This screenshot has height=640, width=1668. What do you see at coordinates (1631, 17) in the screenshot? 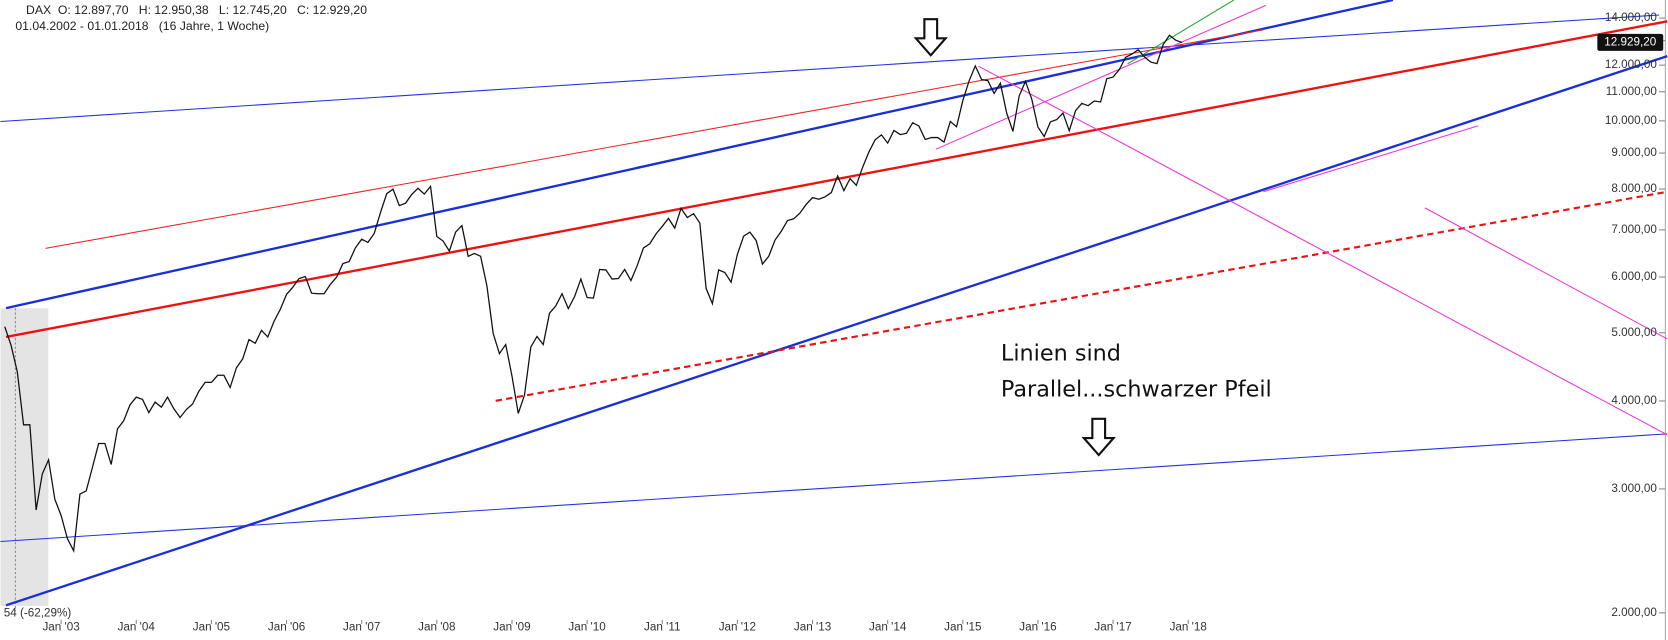
I see `y-tick-label: 14.000,00` at bounding box center [1631, 17].